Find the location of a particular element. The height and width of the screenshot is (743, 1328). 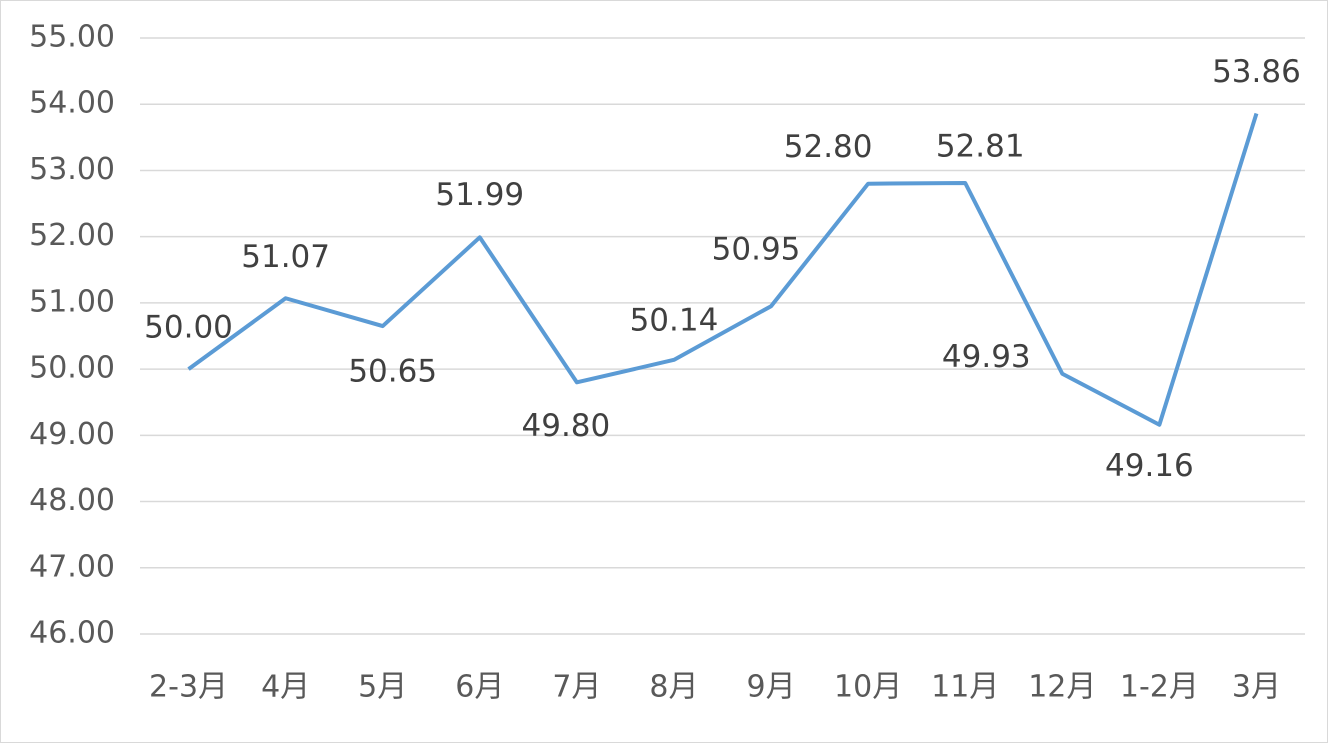

data-label: 49.80 is located at coordinates (566, 426).